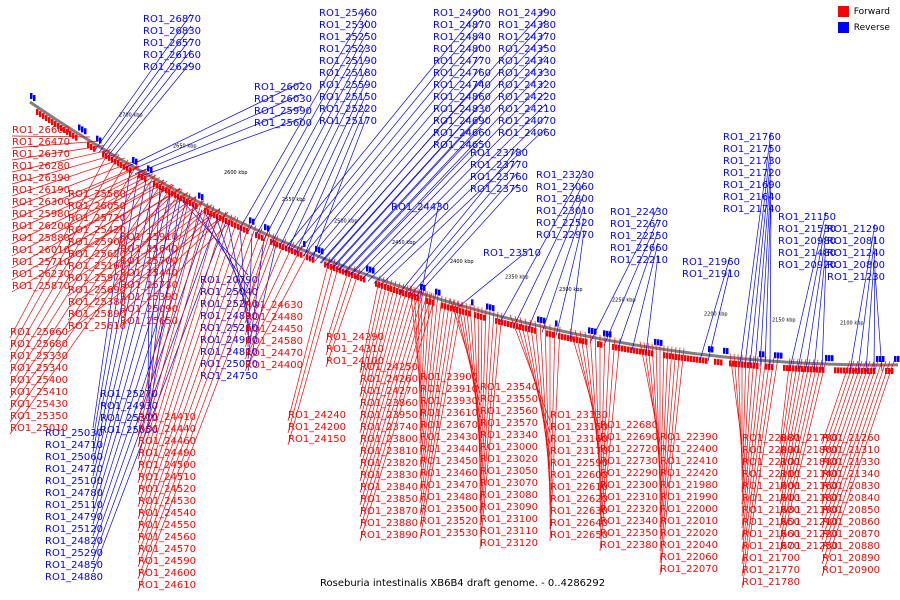 The height and width of the screenshot is (600, 900). I want to click on gene-label: RO1_22020, so click(689, 533).